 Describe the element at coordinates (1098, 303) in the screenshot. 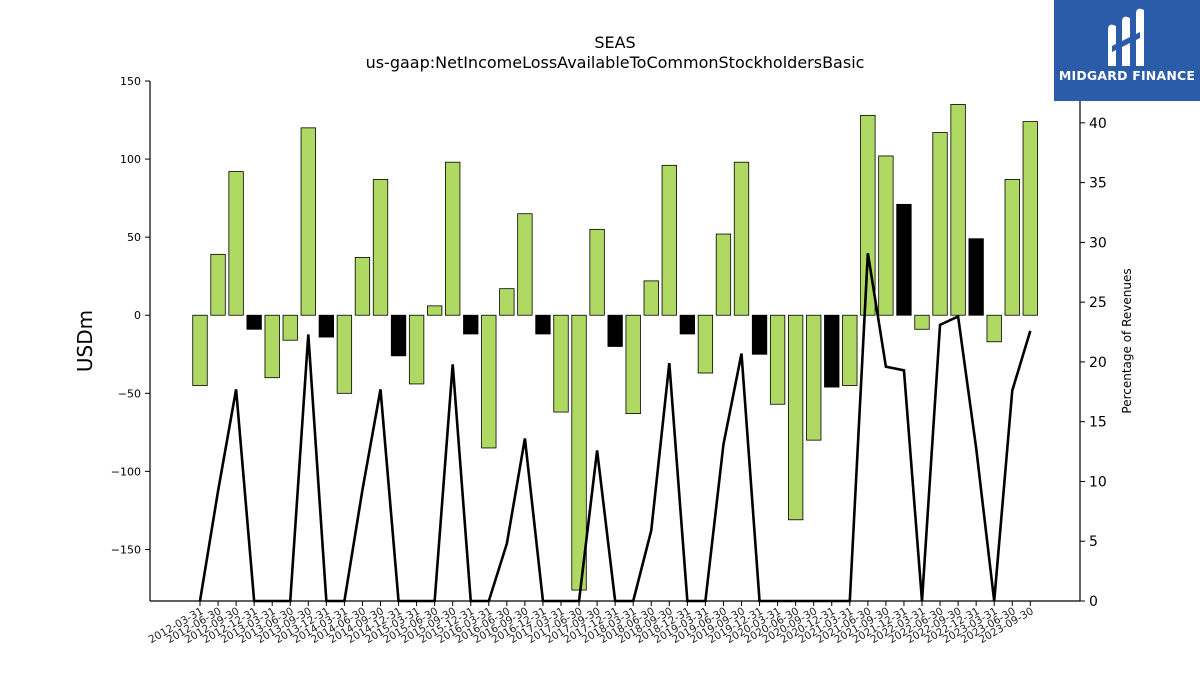

I see `y2-tick-label: 25` at that location.